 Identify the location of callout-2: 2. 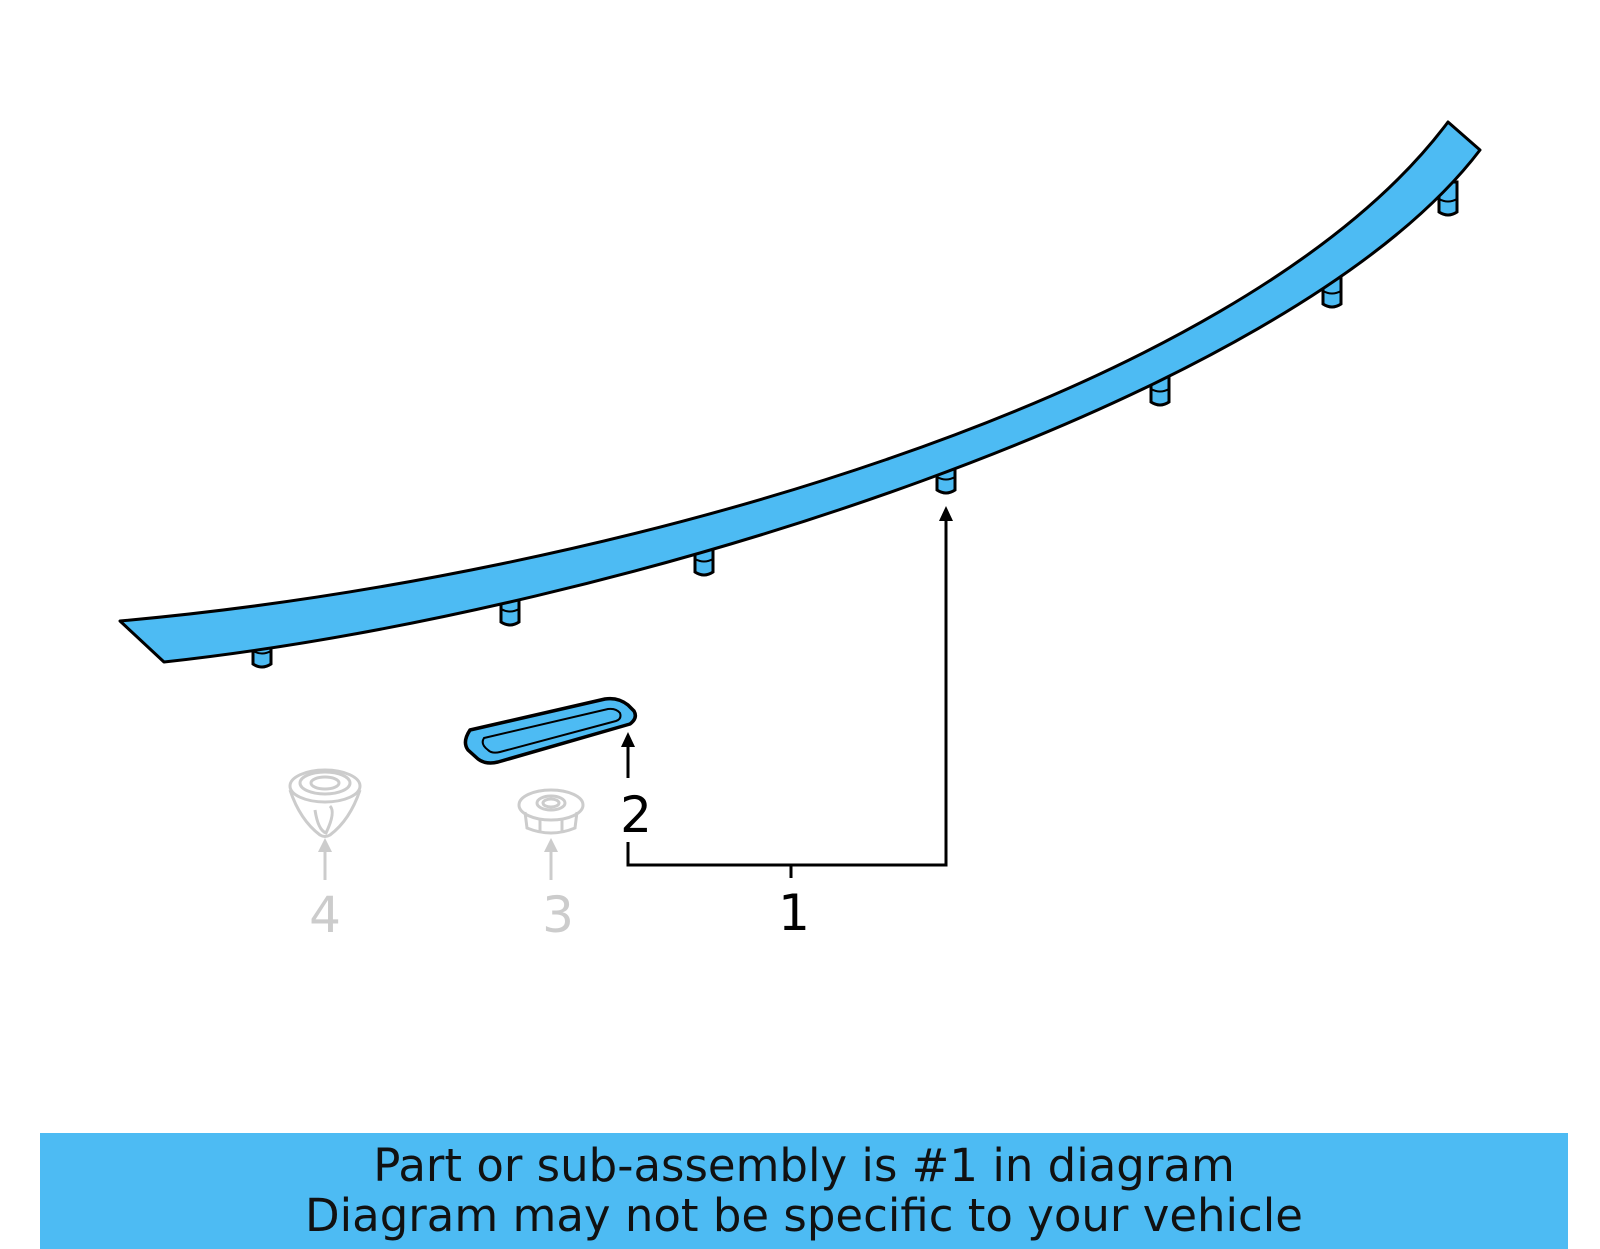
(636, 815).